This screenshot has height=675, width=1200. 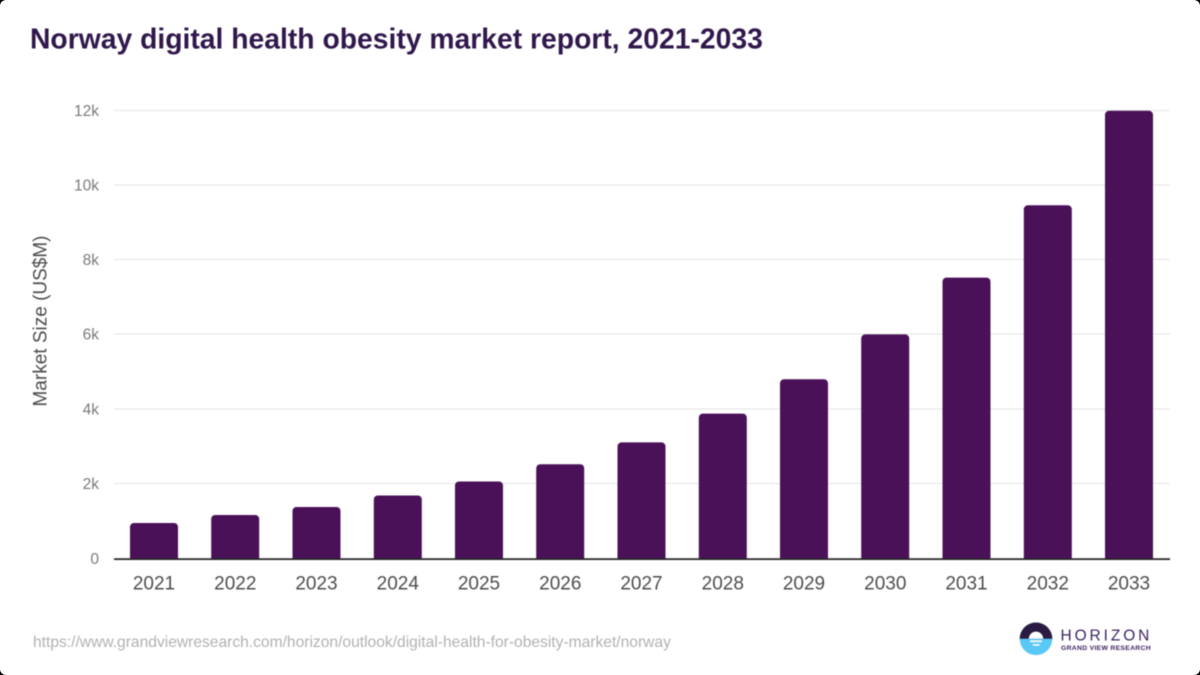 What do you see at coordinates (1106, 648) in the screenshot?
I see `svg-text: GRAND VIEW RESEARCH` at bounding box center [1106, 648].